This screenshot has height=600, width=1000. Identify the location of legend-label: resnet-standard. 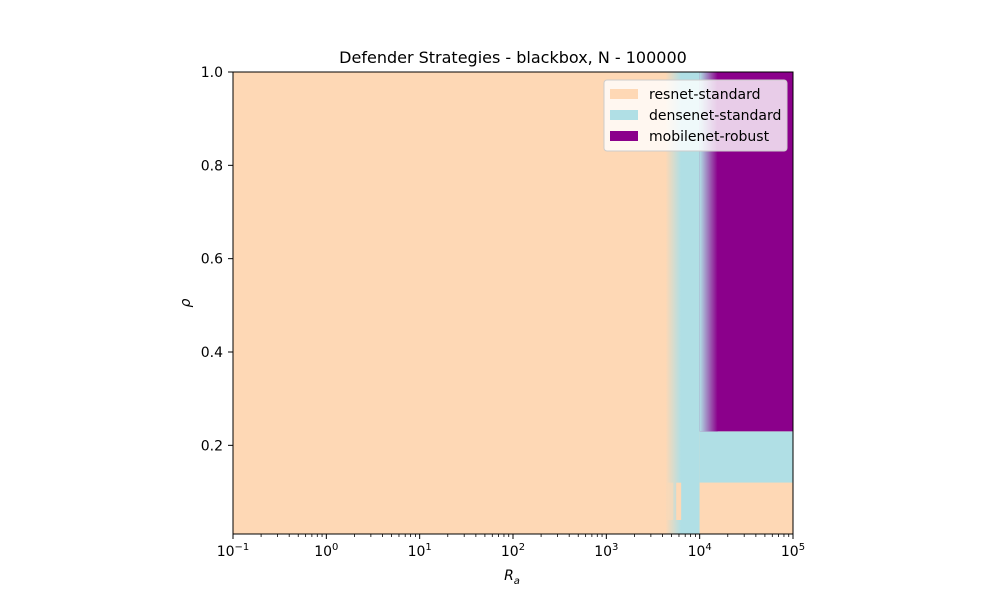
(704, 95).